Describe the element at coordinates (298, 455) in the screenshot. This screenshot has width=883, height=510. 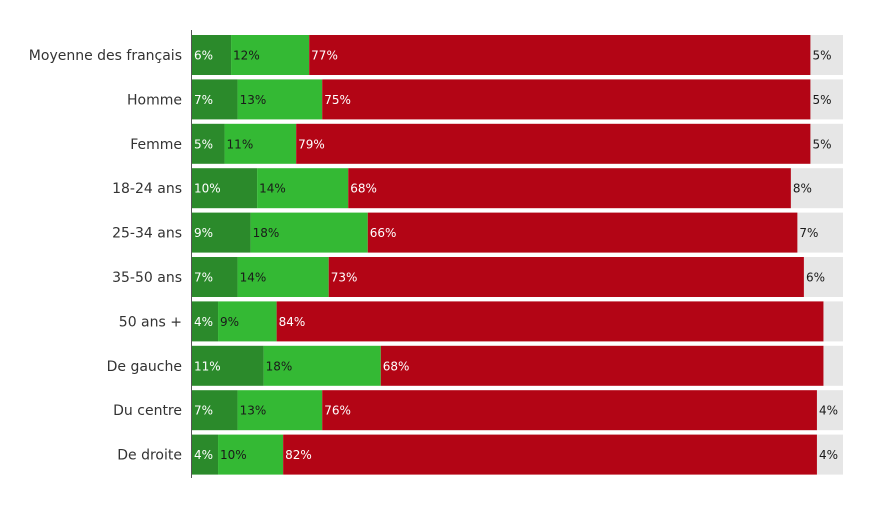
I see `data-label: 82%` at that location.